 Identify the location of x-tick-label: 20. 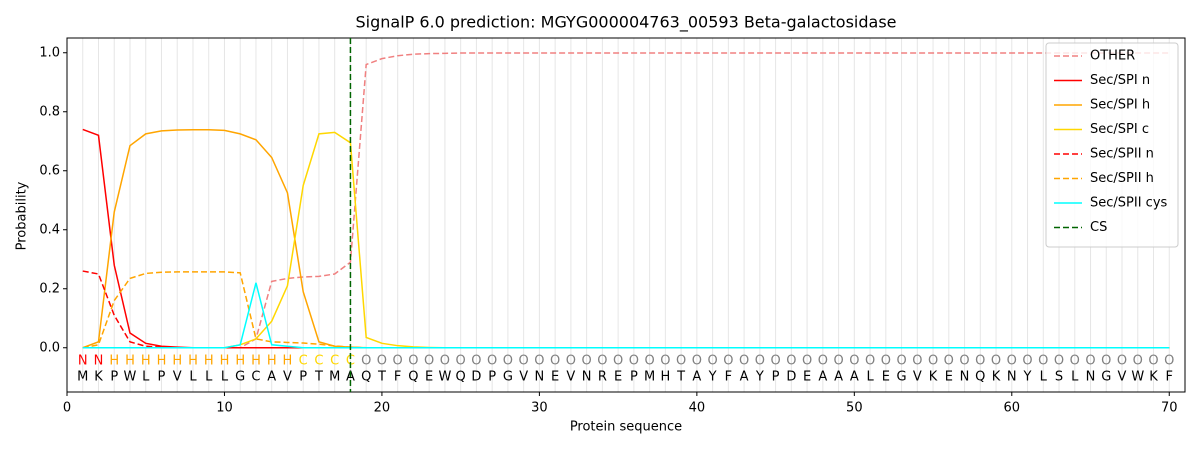
(382, 408).